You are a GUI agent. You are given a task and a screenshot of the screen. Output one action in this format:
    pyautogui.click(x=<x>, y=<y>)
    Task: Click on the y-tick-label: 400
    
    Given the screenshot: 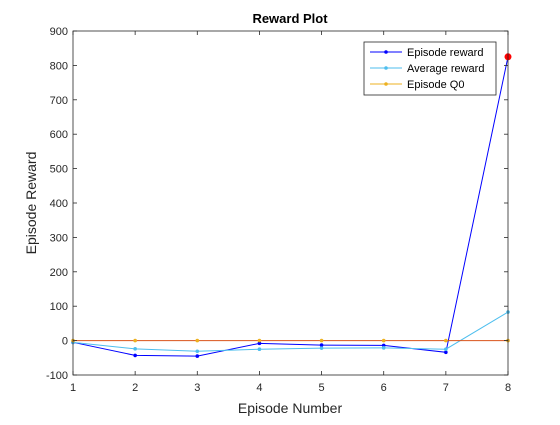 What is the action you would take?
    pyautogui.click(x=59, y=204)
    